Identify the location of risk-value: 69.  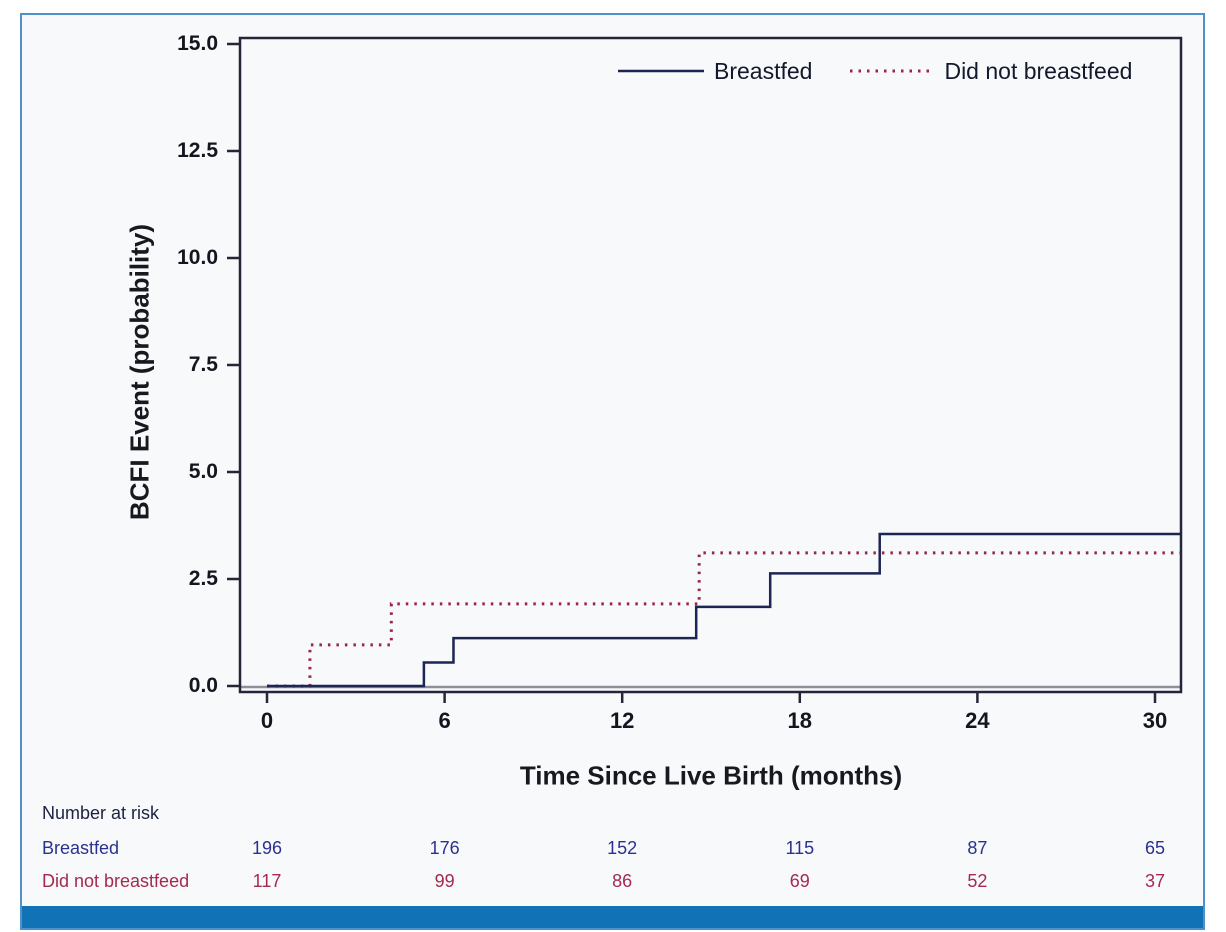
(799, 881).